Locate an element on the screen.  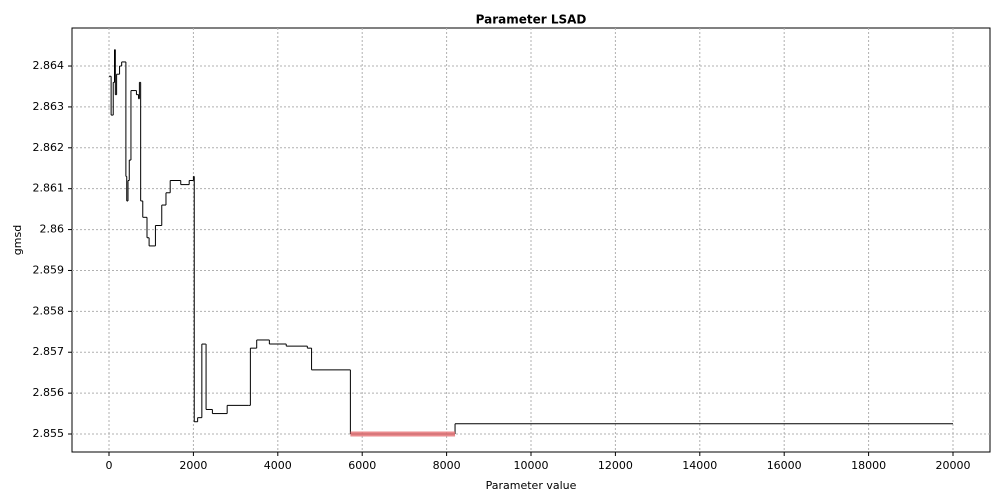
y-tick-label: 2.856 is located at coordinates (49, 392).